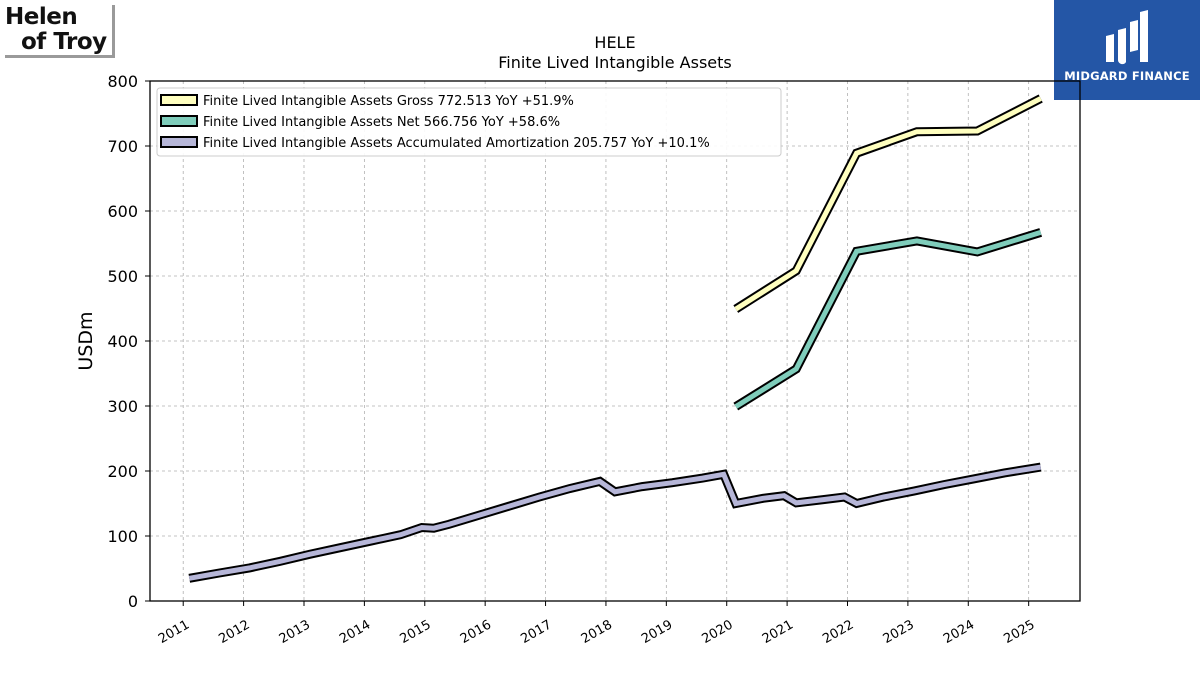 This screenshot has width=1200, height=675. Describe the element at coordinates (64, 42) in the screenshot. I see `logo-line-2: of Troy` at that location.